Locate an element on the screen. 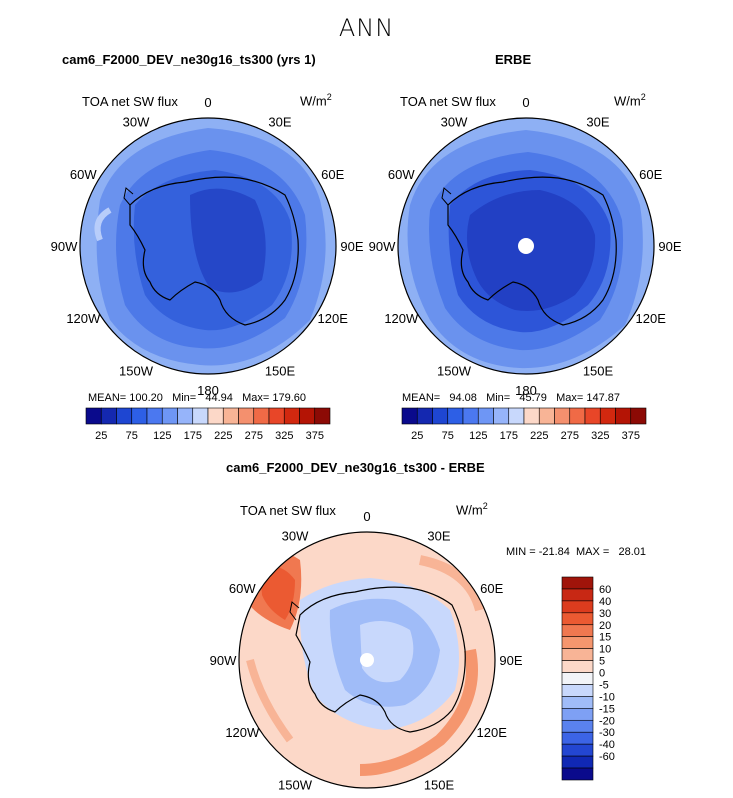  panel2-colorbar-tick-label: 25 is located at coordinates (417, 436).